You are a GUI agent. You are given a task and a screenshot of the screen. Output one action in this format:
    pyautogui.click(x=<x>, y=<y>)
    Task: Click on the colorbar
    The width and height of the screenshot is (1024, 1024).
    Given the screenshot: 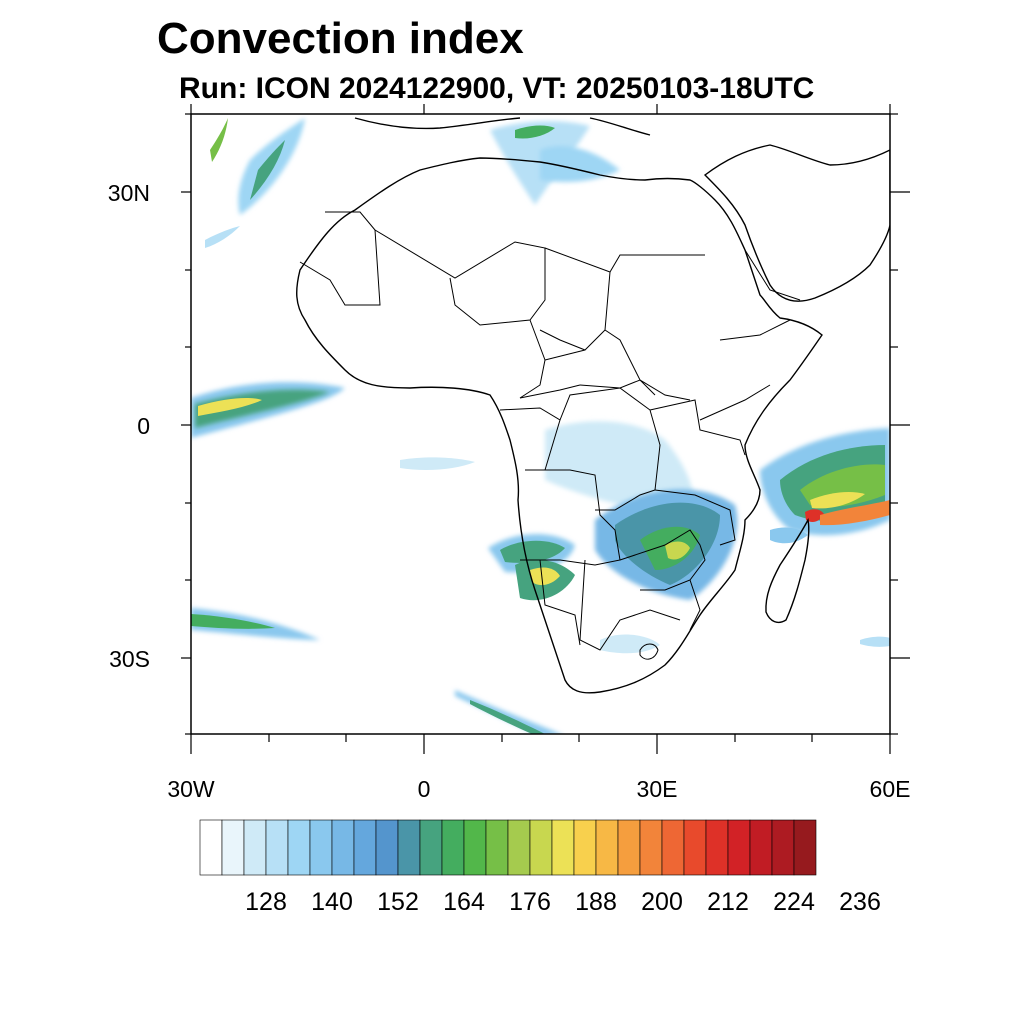 What is the action you would take?
    pyautogui.click(x=508, y=847)
    